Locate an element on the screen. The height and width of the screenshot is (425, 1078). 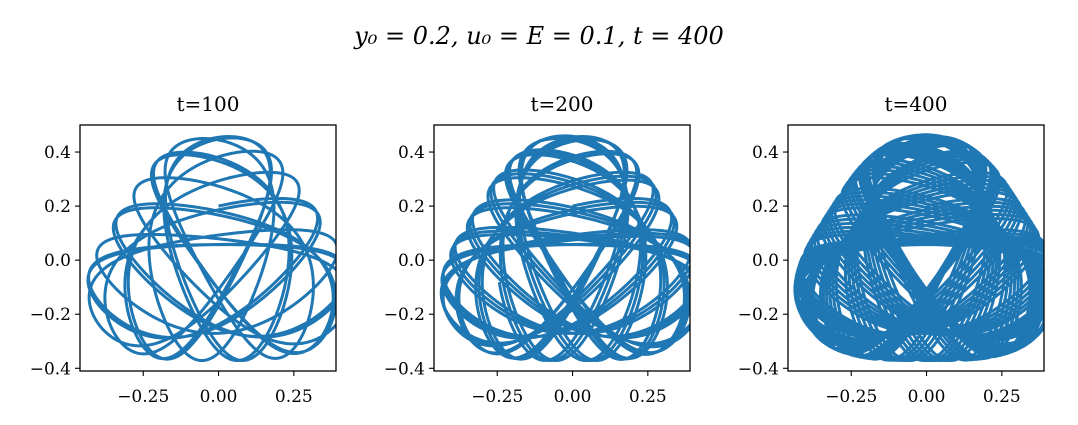
figure-suptitle: y₀ = 0.2, u₀ = E = 0.1, t = 400 is located at coordinates (539, 36).